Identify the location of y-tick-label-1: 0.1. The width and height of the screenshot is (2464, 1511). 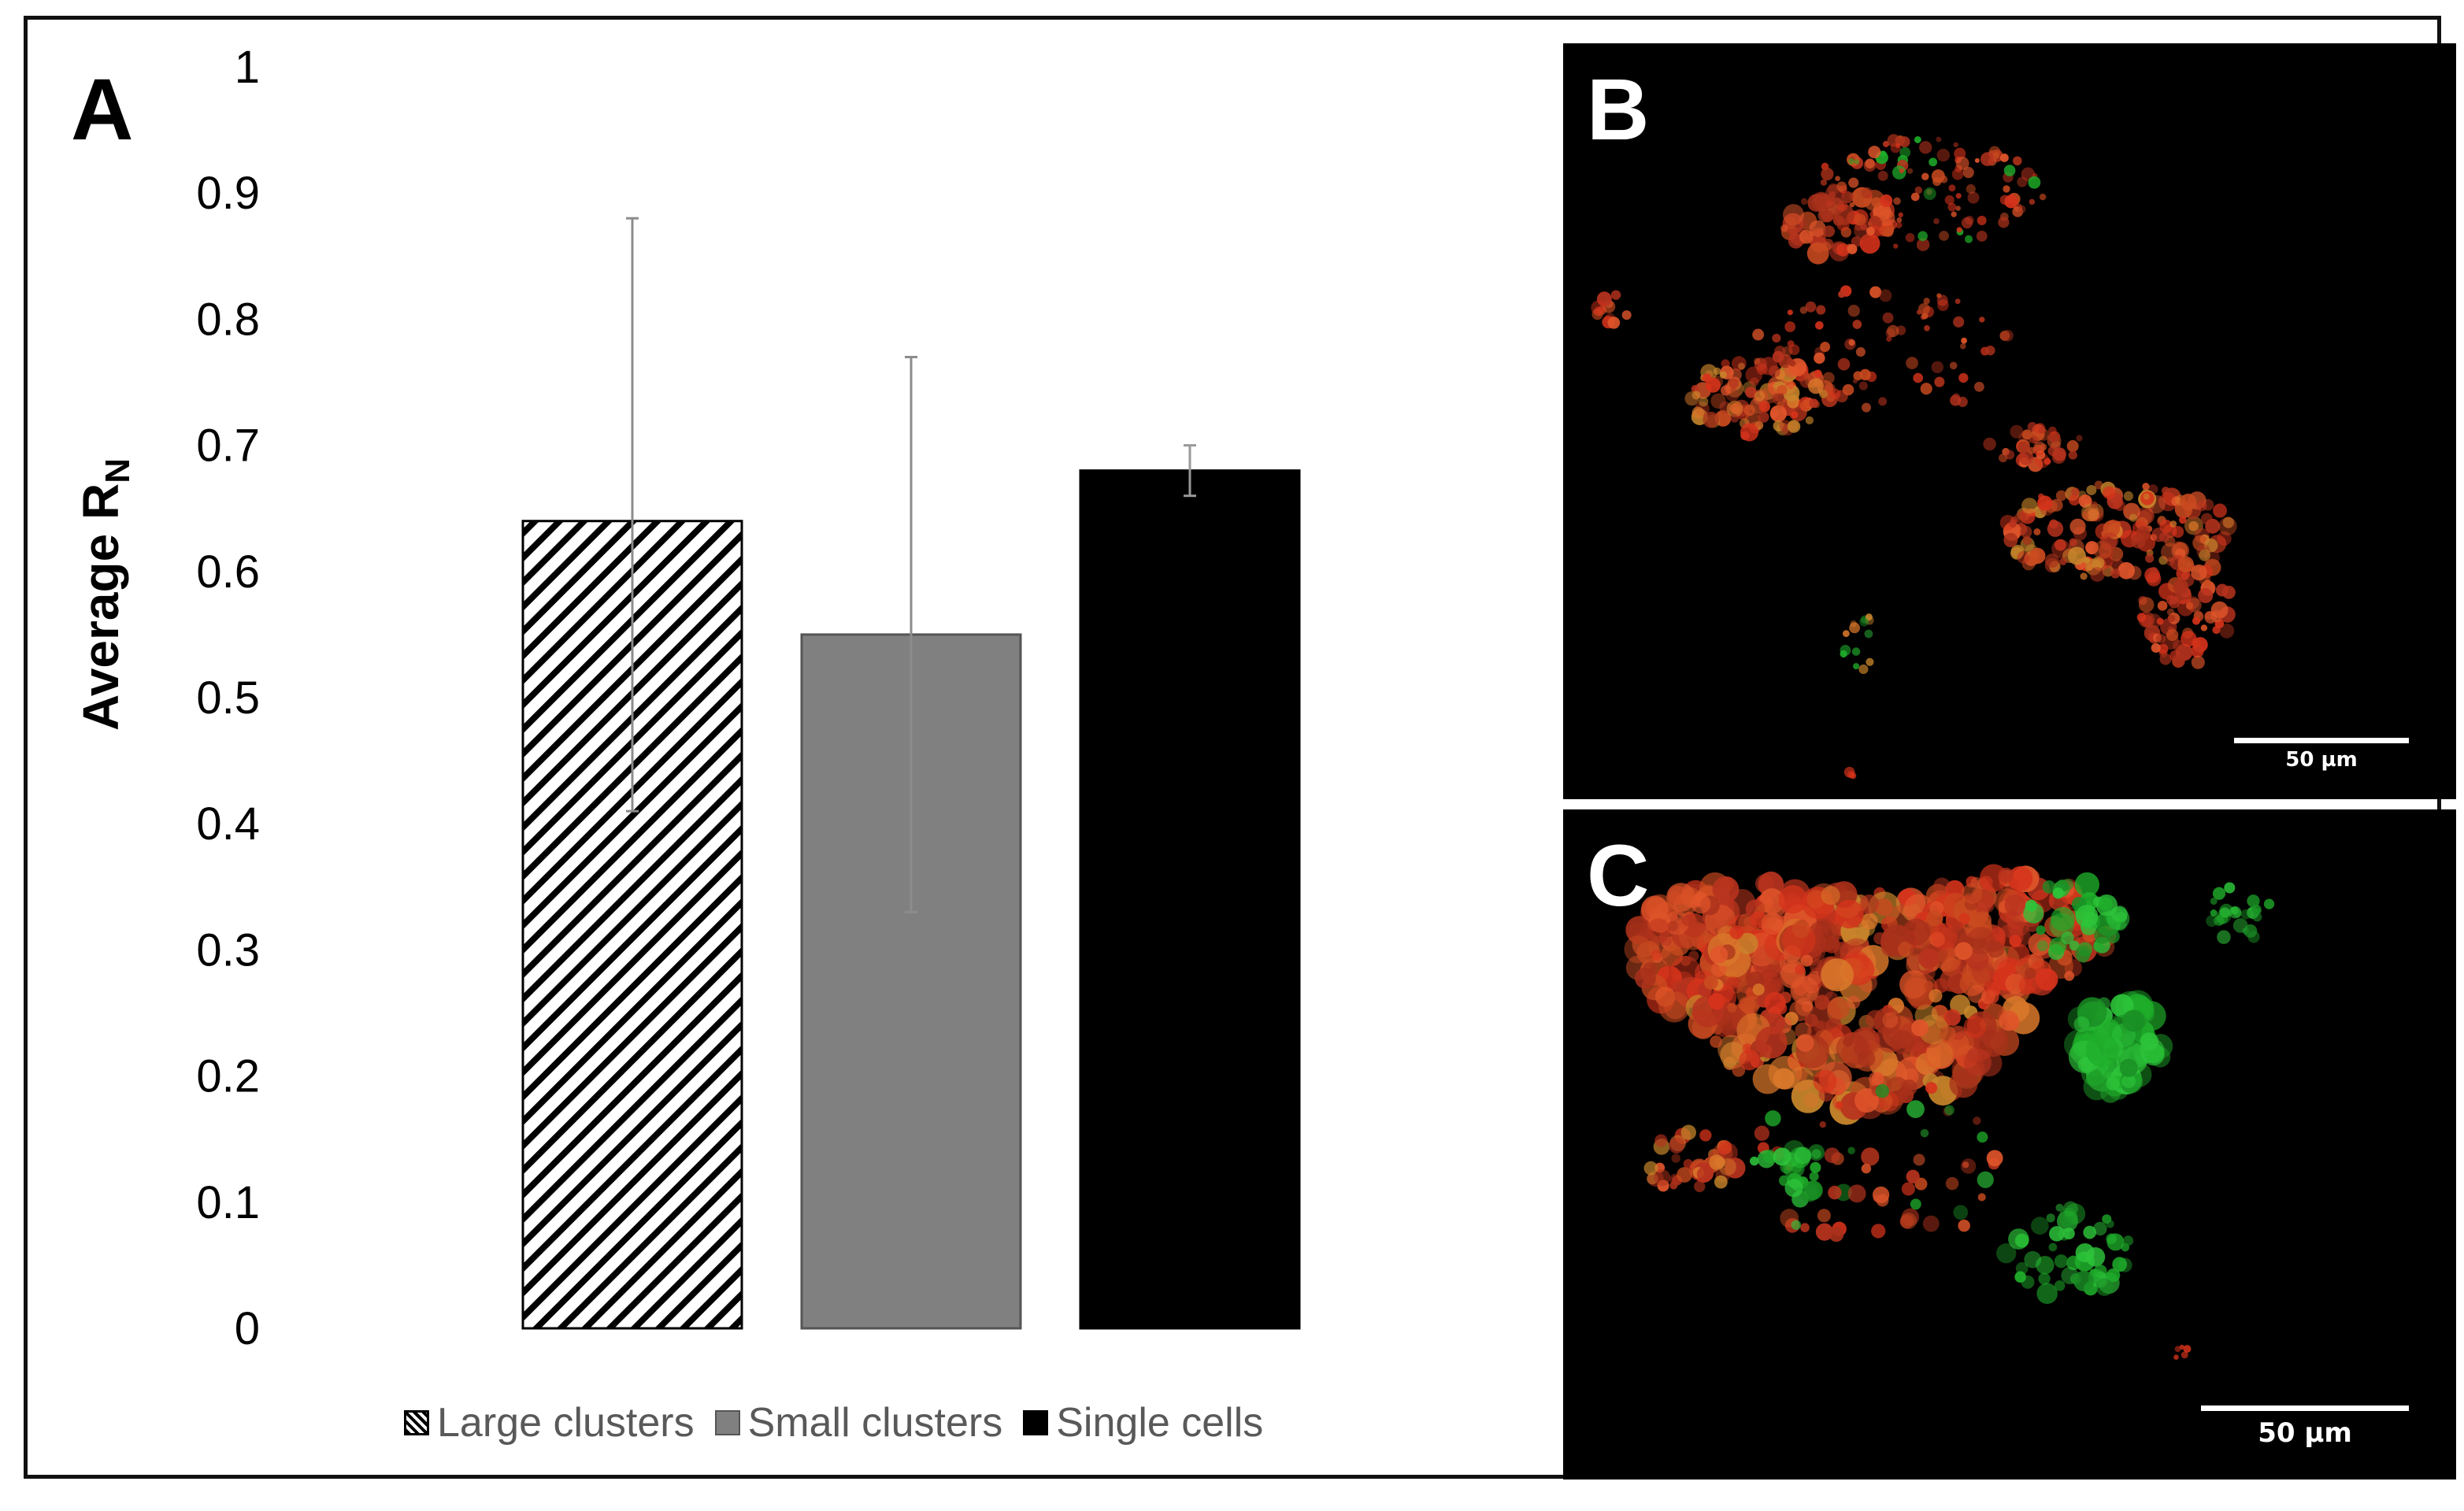
(228, 1202).